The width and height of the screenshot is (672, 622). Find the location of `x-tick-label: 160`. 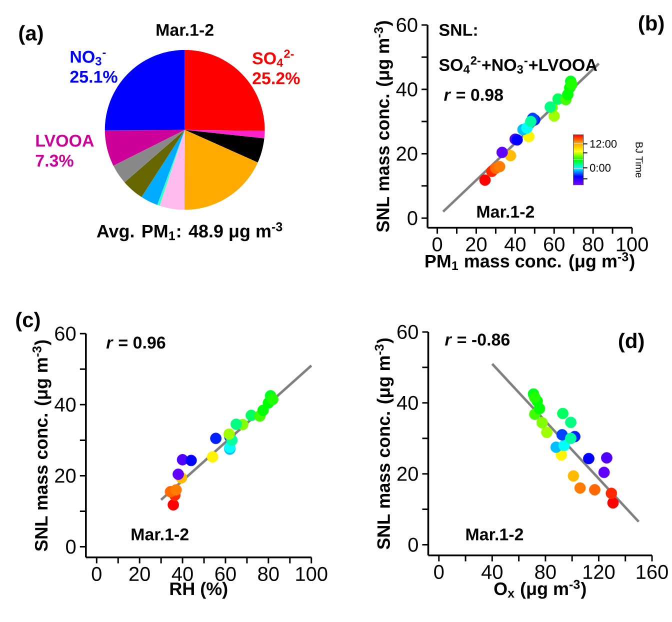

x-tick-label: 160 is located at coordinates (652, 571).